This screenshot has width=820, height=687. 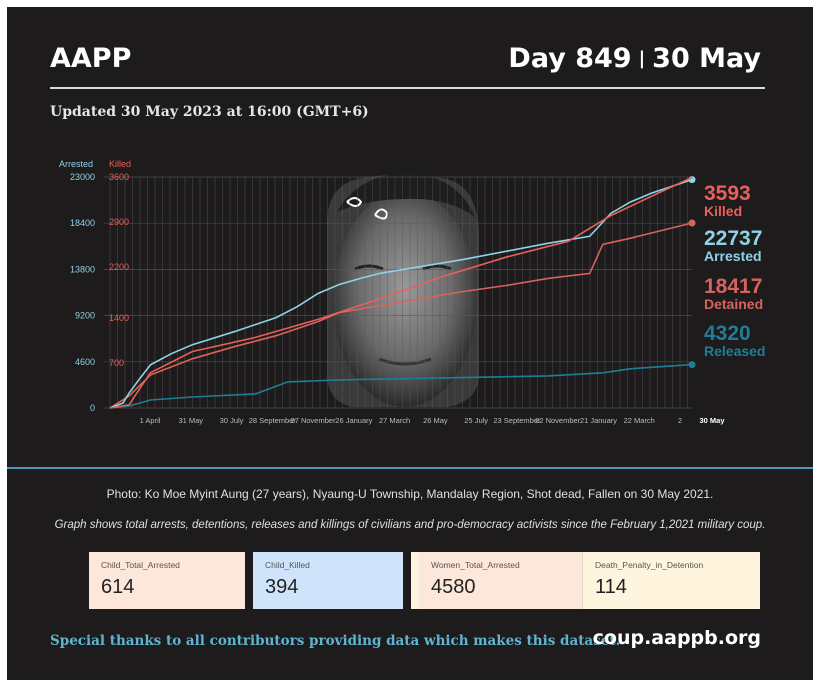 What do you see at coordinates (649, 565) in the screenshot?
I see `stat-label: Death_Penalty_in_Detention` at bounding box center [649, 565].